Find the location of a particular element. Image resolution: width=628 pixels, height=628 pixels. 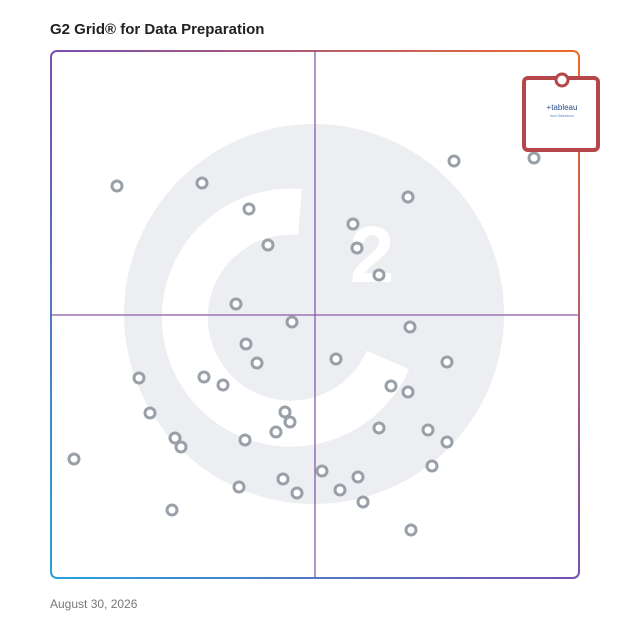

chart-title: G2 Grid® for Data Preparation is located at coordinates (157, 29).